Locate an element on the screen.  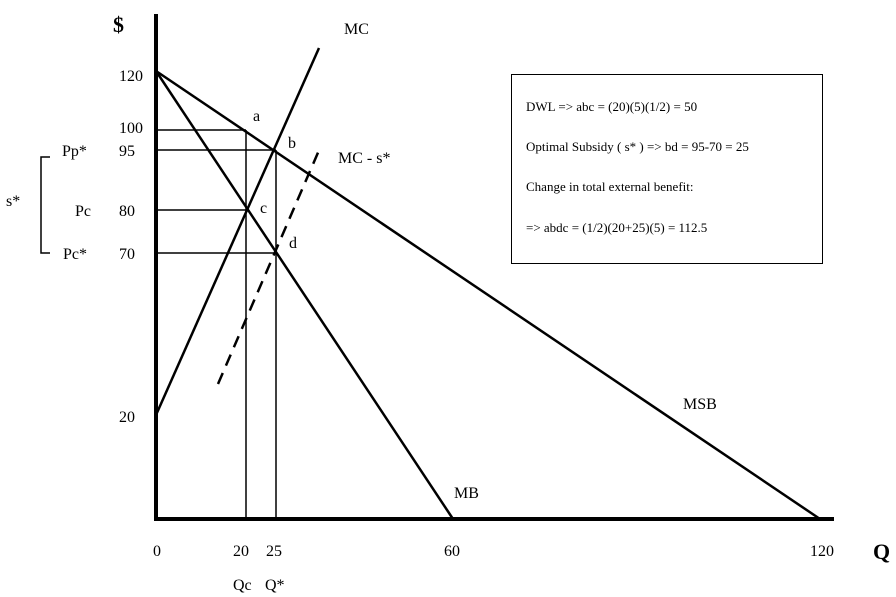
mc-label: MC is located at coordinates (356, 29).